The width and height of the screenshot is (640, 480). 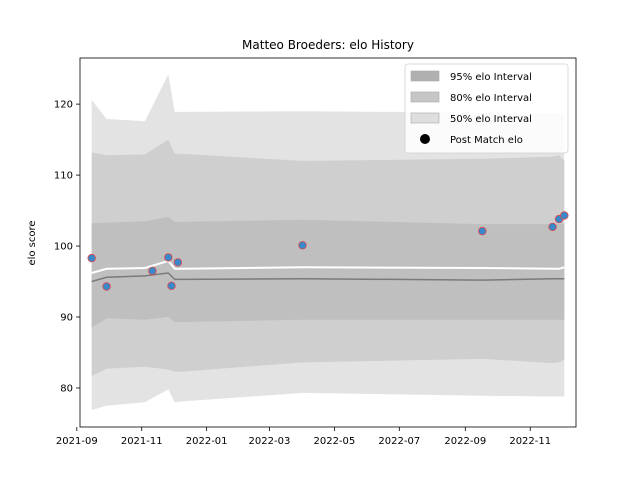 What do you see at coordinates (328, 277) in the screenshot?
I see `median-line` at bounding box center [328, 277].